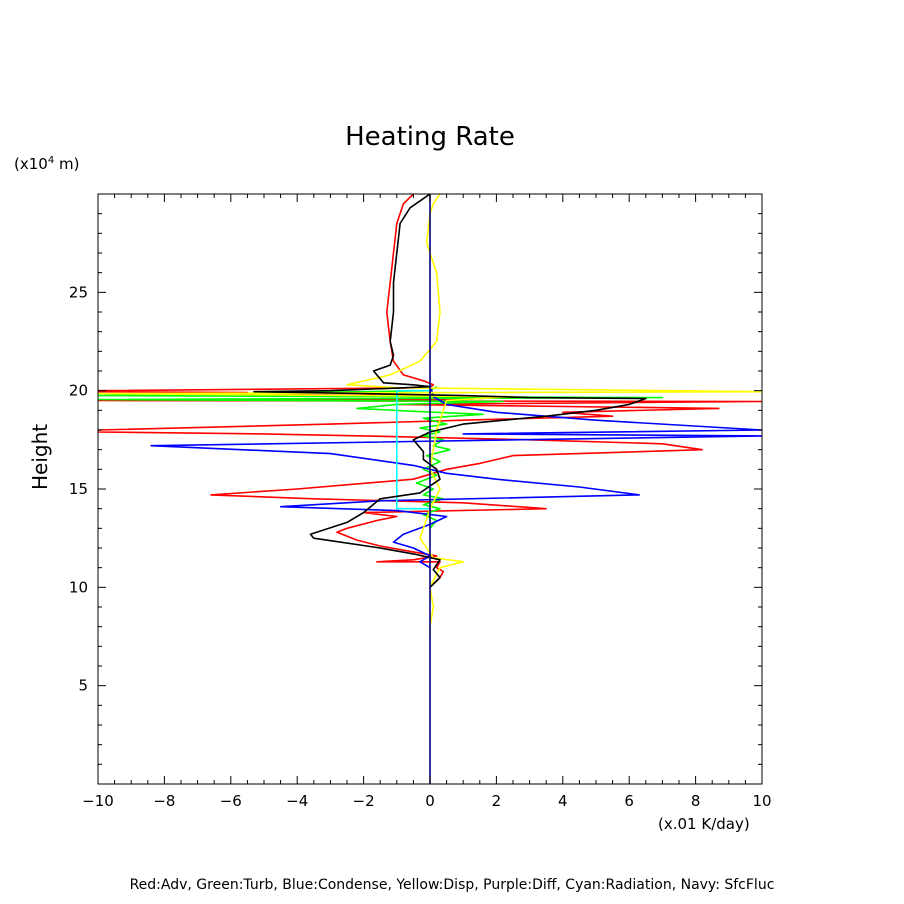 The height and width of the screenshot is (904, 904). What do you see at coordinates (164, 801) in the screenshot?
I see `x-tick-label: −8` at bounding box center [164, 801].